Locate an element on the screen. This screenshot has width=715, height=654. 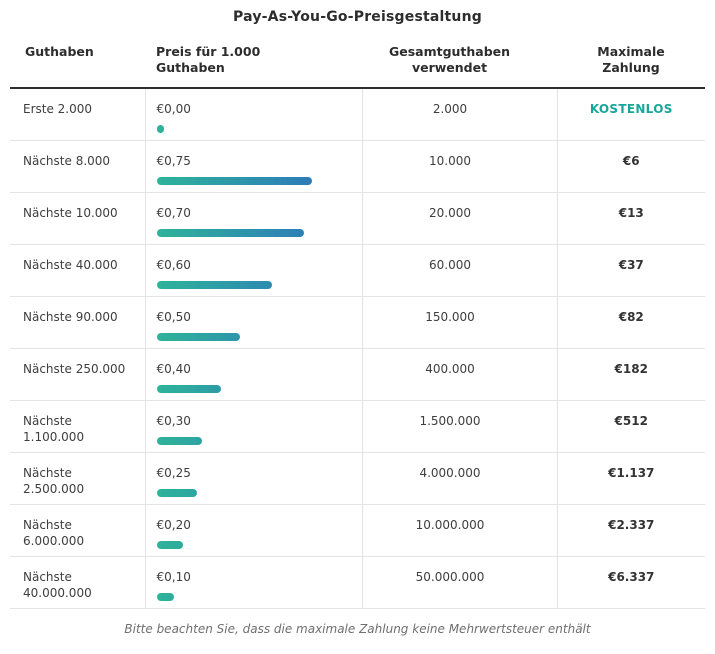
total-cell: 4.000.000 is located at coordinates (460, 478).